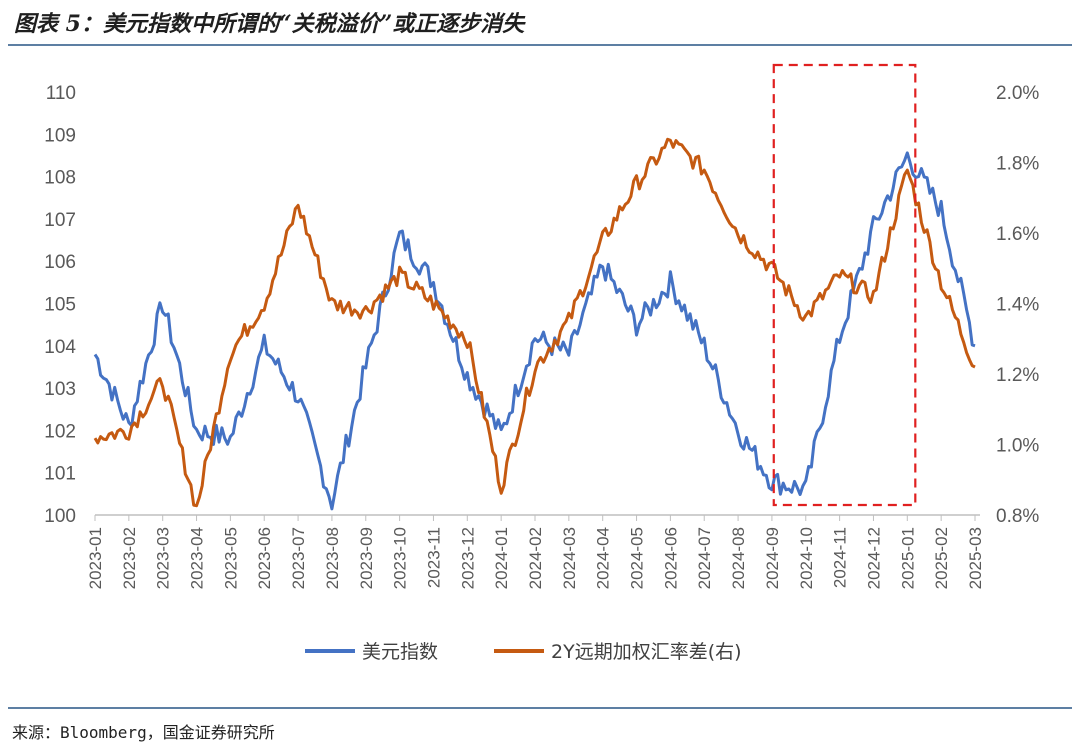  I want to click on x-tick-label: 2024-07, so click(704, 558).